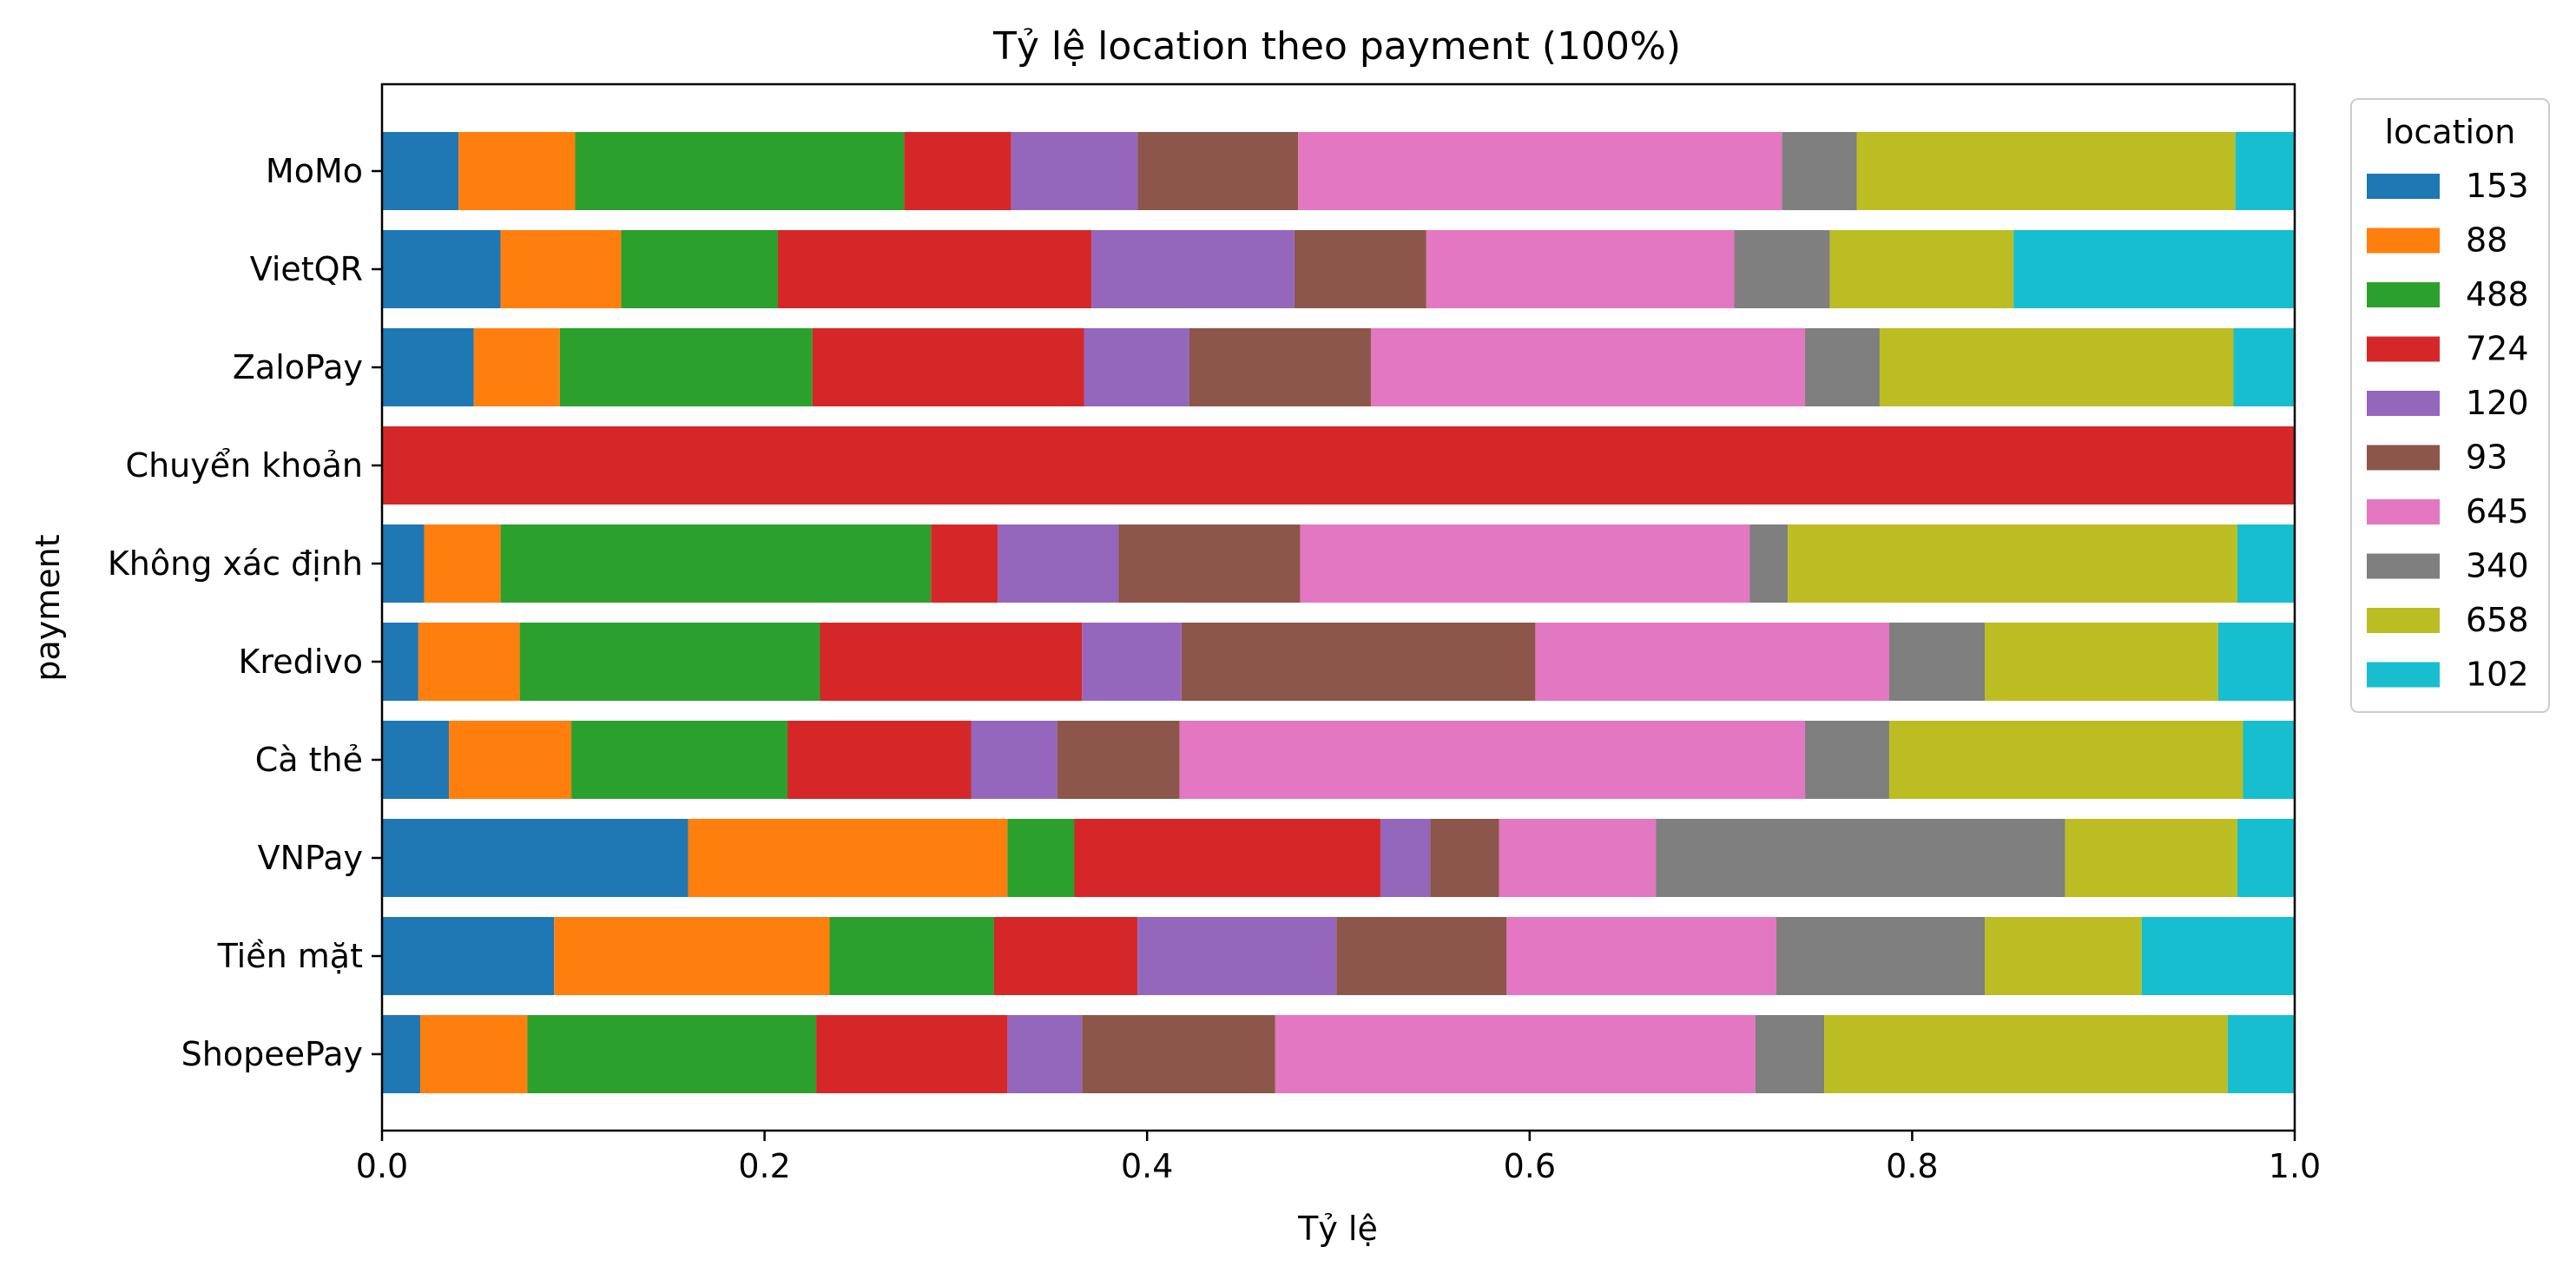  I want to click on legend-label-724: 724, so click(2497, 349).